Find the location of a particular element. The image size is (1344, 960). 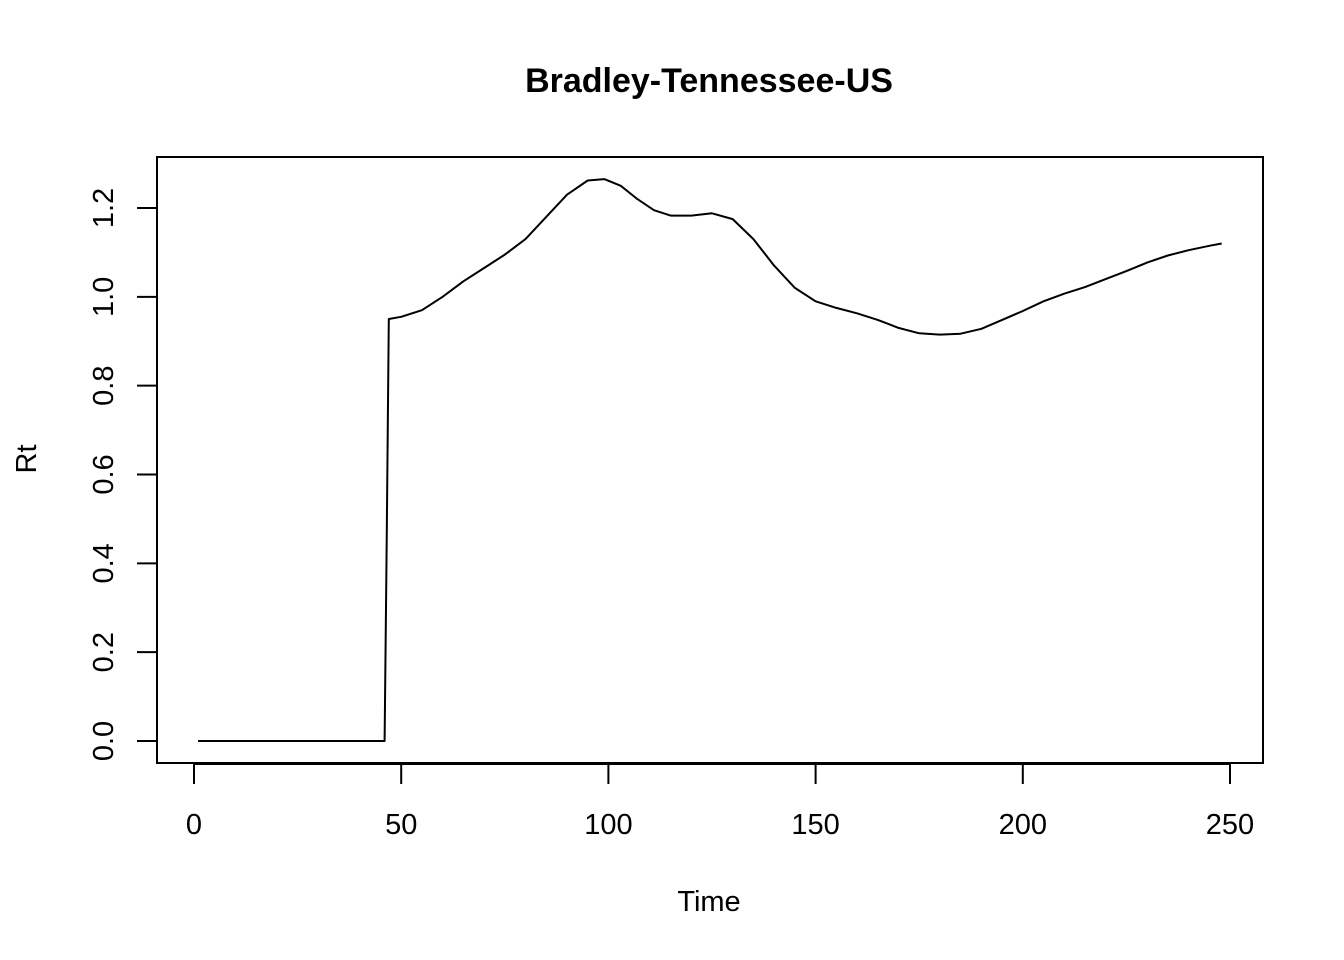

y-tick-label: 0.4 is located at coordinates (104, 563).